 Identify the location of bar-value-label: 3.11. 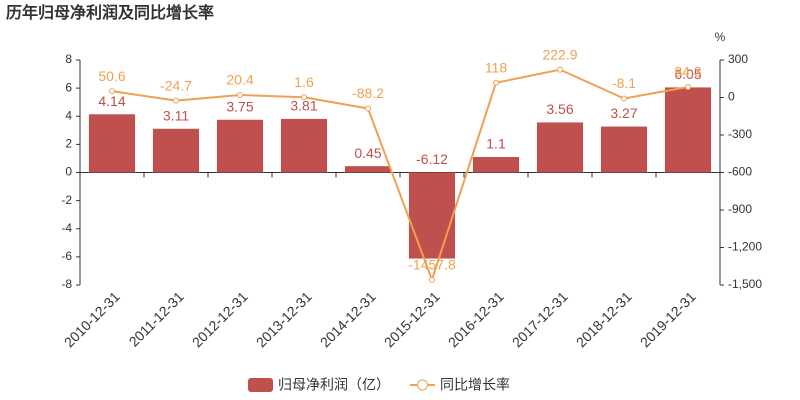
(176, 115).